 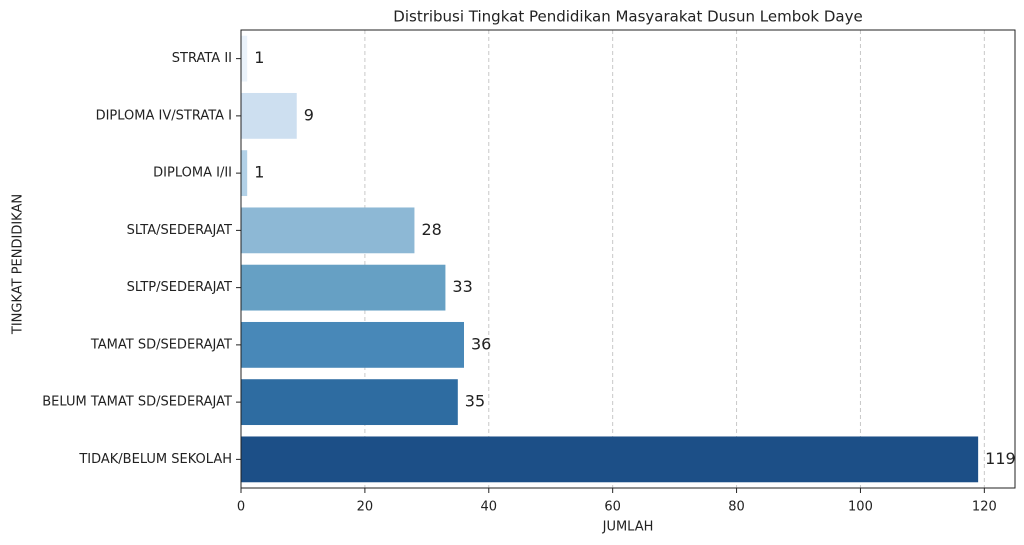 I want to click on value-label: 33, so click(x=462, y=286).